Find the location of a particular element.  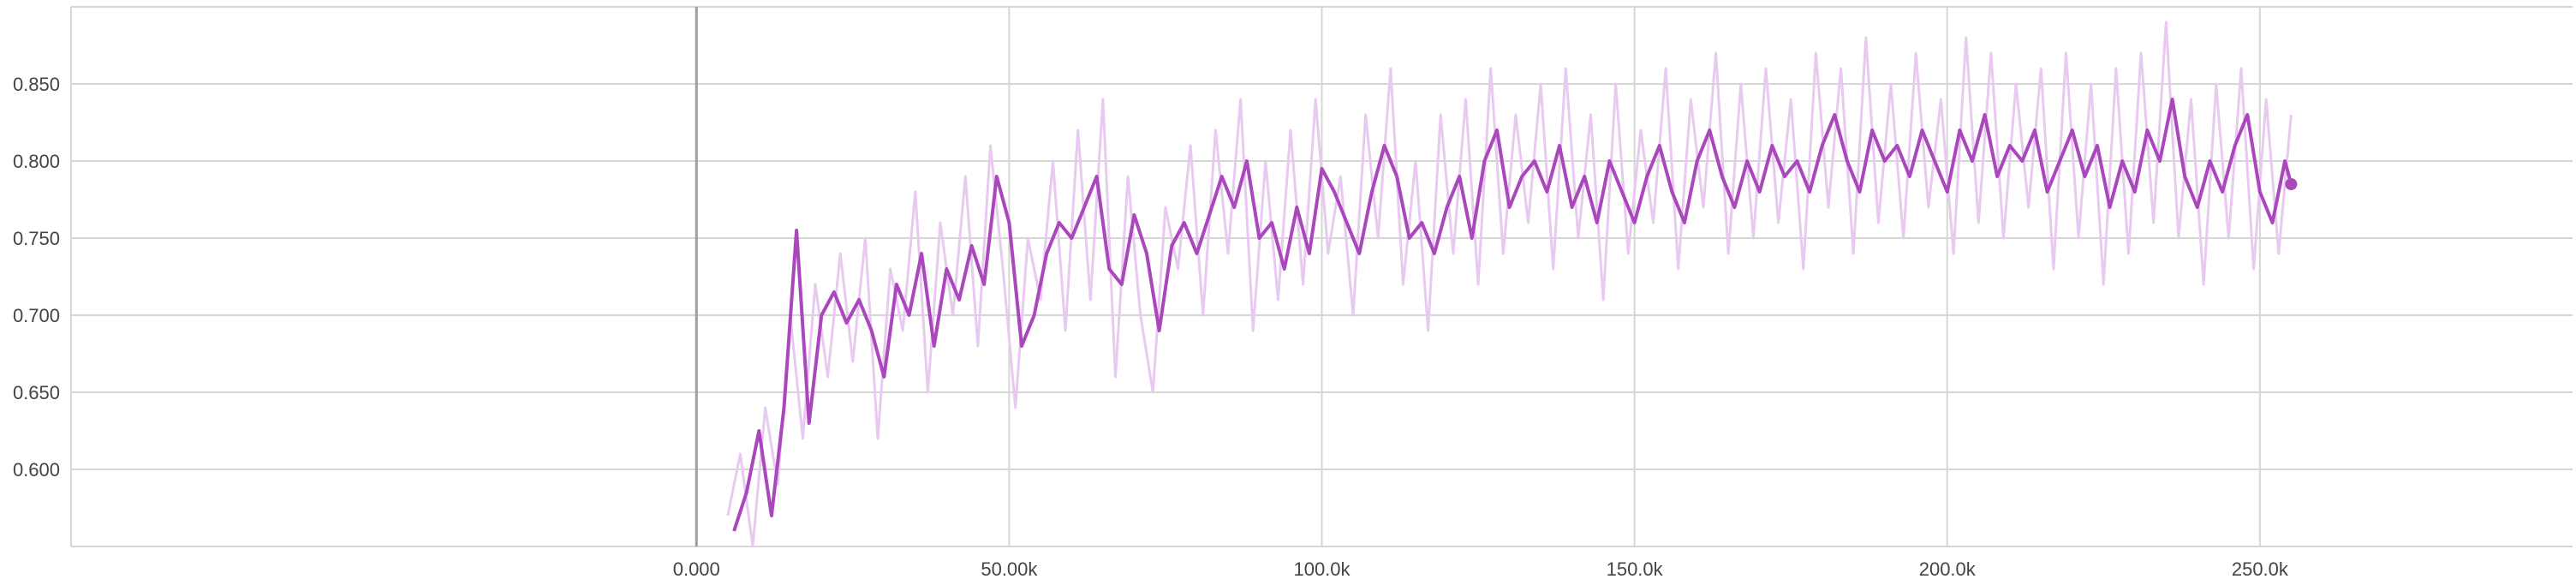

x-tick-label: 250.0k is located at coordinates (2260, 569).